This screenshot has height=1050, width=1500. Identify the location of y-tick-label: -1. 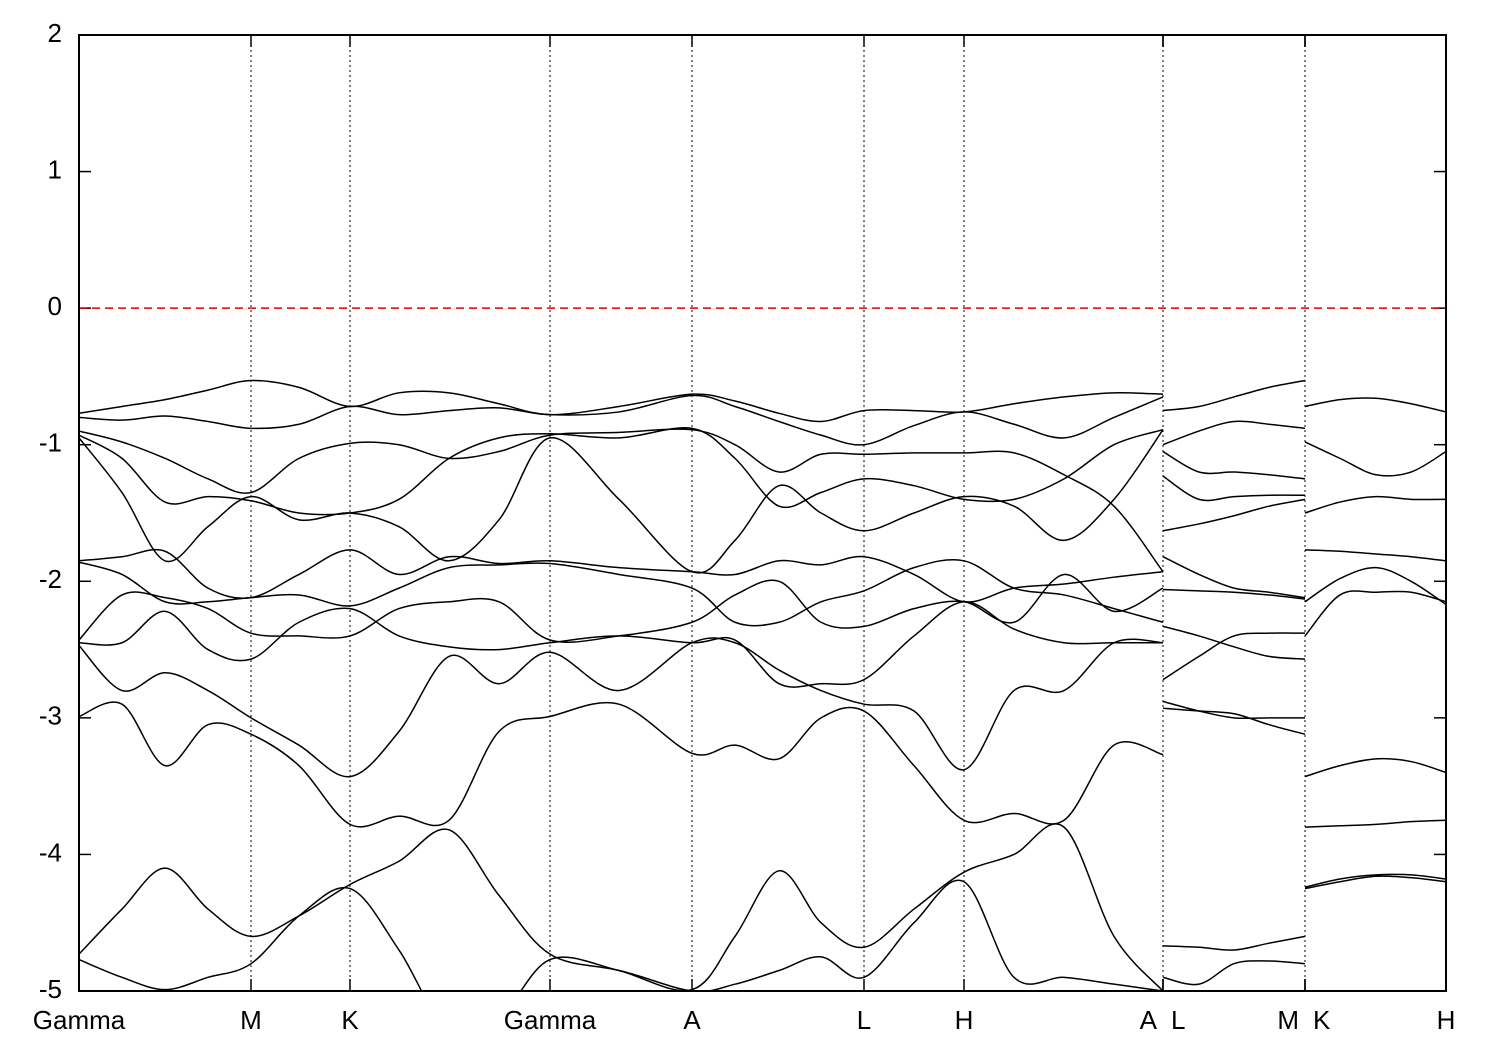
(50, 443).